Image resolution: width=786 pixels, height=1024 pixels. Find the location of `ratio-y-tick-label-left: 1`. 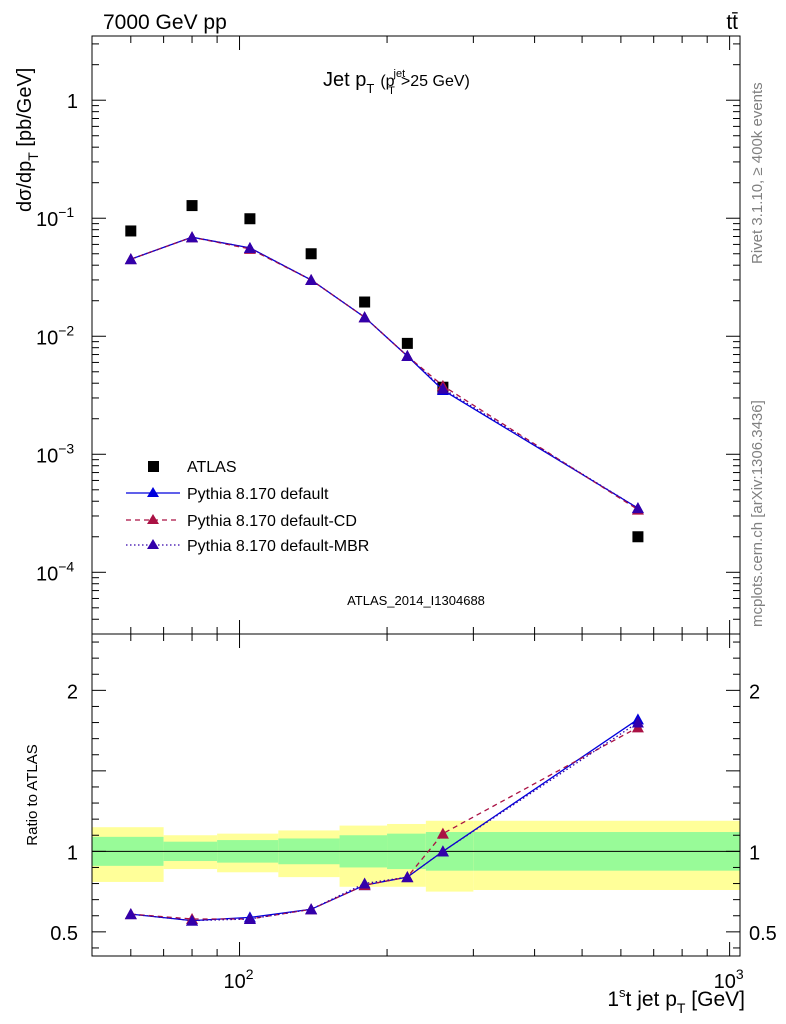

ratio-y-tick-label-left: 1 is located at coordinates (72, 853).